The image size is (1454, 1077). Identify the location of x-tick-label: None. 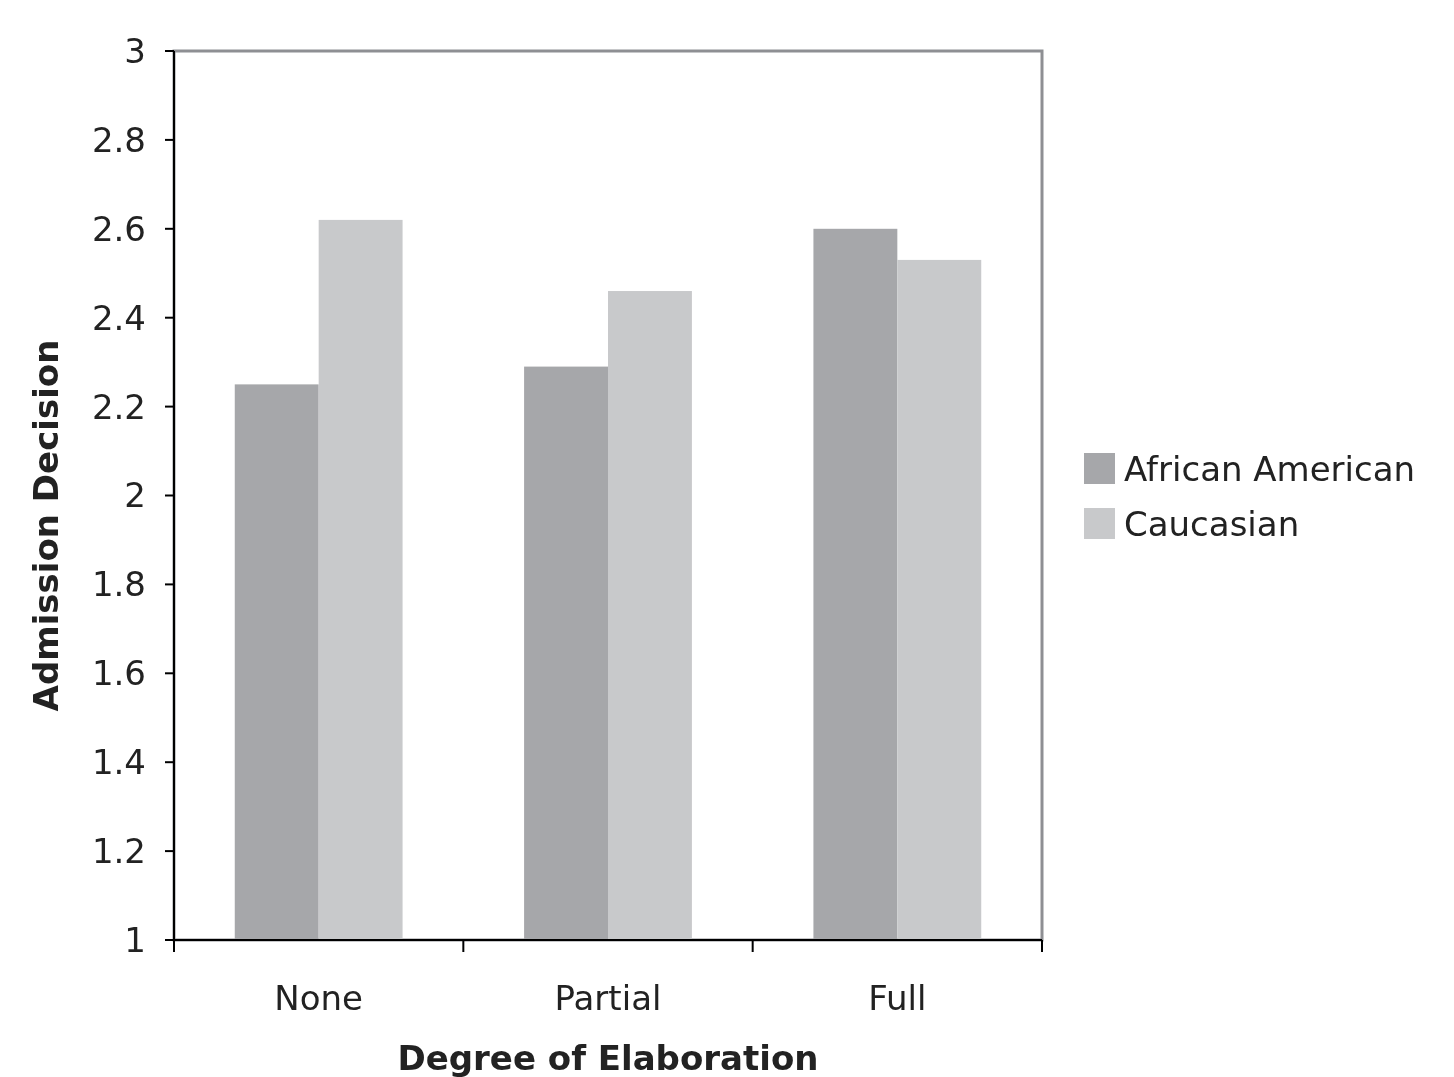
(319, 998).